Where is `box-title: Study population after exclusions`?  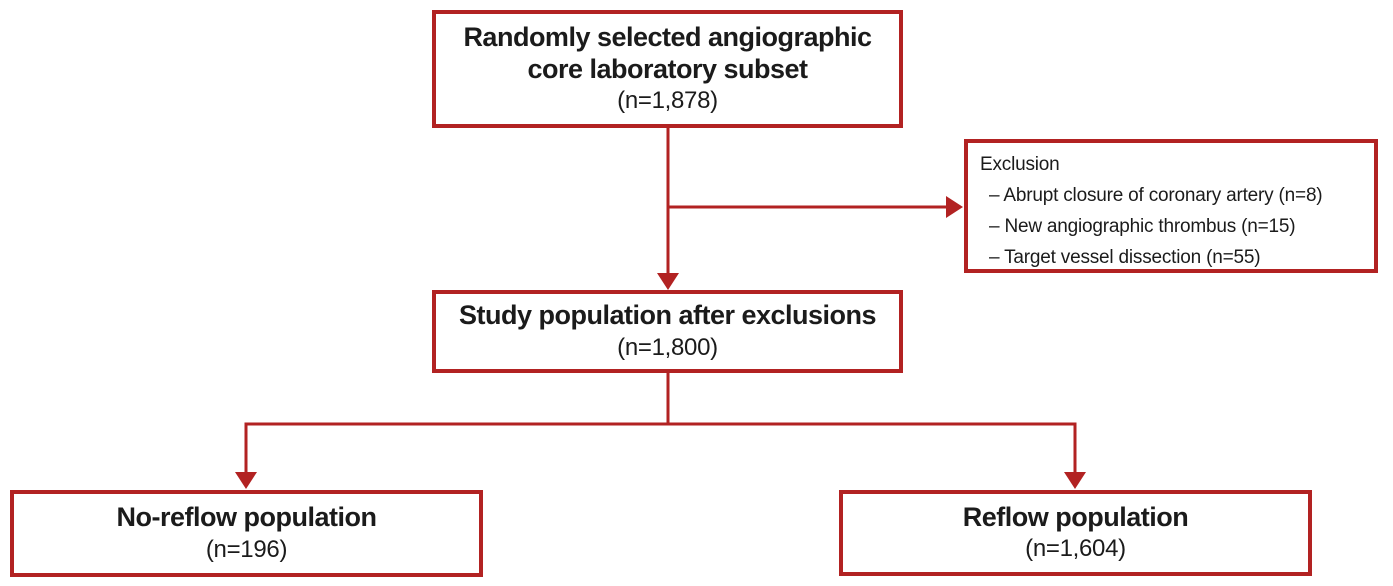 box-title: Study population after exclusions is located at coordinates (667, 315).